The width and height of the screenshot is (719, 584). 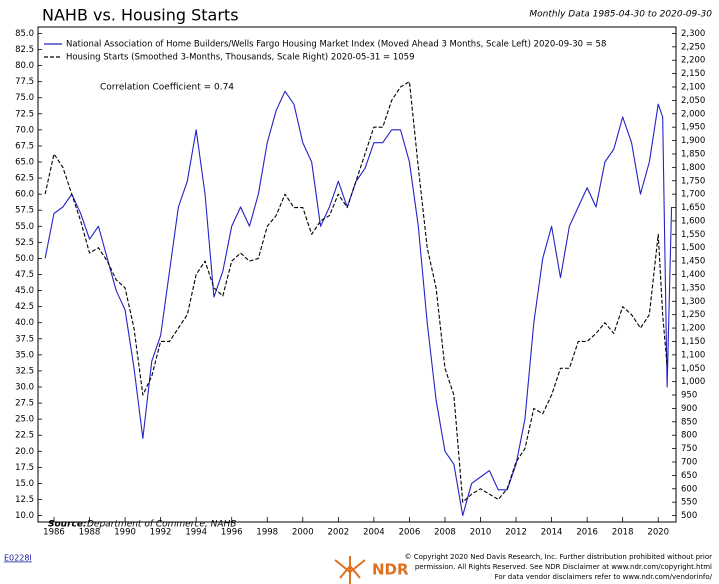 I want to click on y2-tick-label: 2,150, so click(x=693, y=74).